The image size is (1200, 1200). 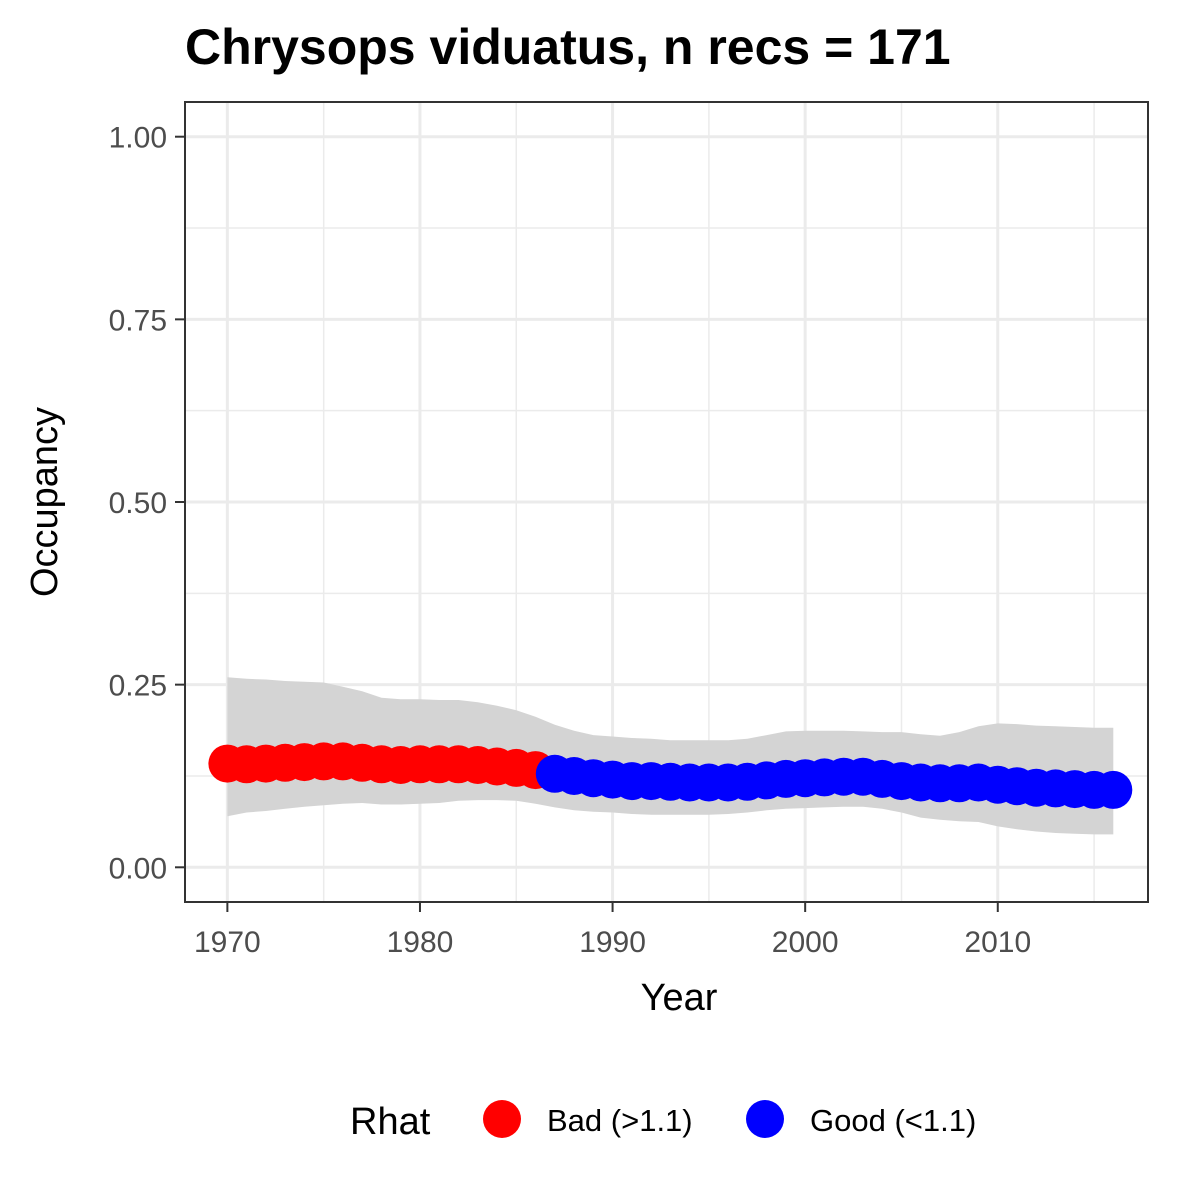 What do you see at coordinates (138, 686) in the screenshot?
I see `y-tick-label: 0.25` at bounding box center [138, 686].